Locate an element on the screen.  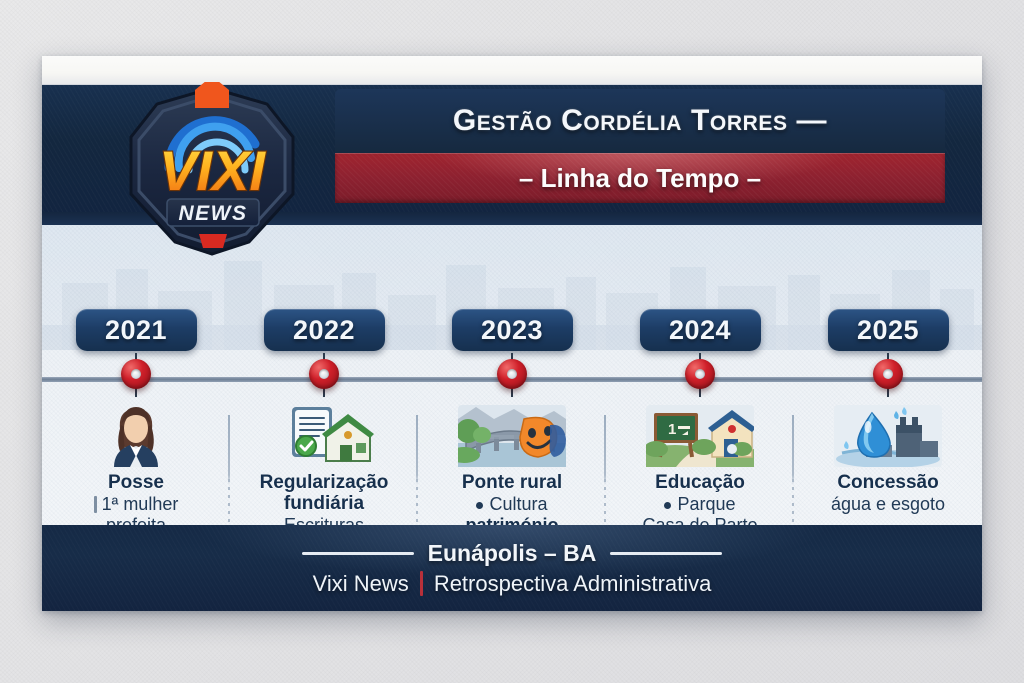
year-badge-2021: 2021 is located at coordinates (136, 330).